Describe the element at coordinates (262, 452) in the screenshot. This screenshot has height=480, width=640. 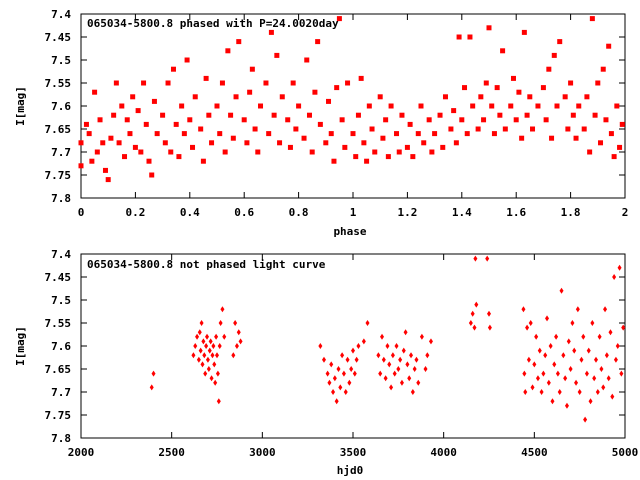
I see `unphased-x-tick-label: 3000` at that location.